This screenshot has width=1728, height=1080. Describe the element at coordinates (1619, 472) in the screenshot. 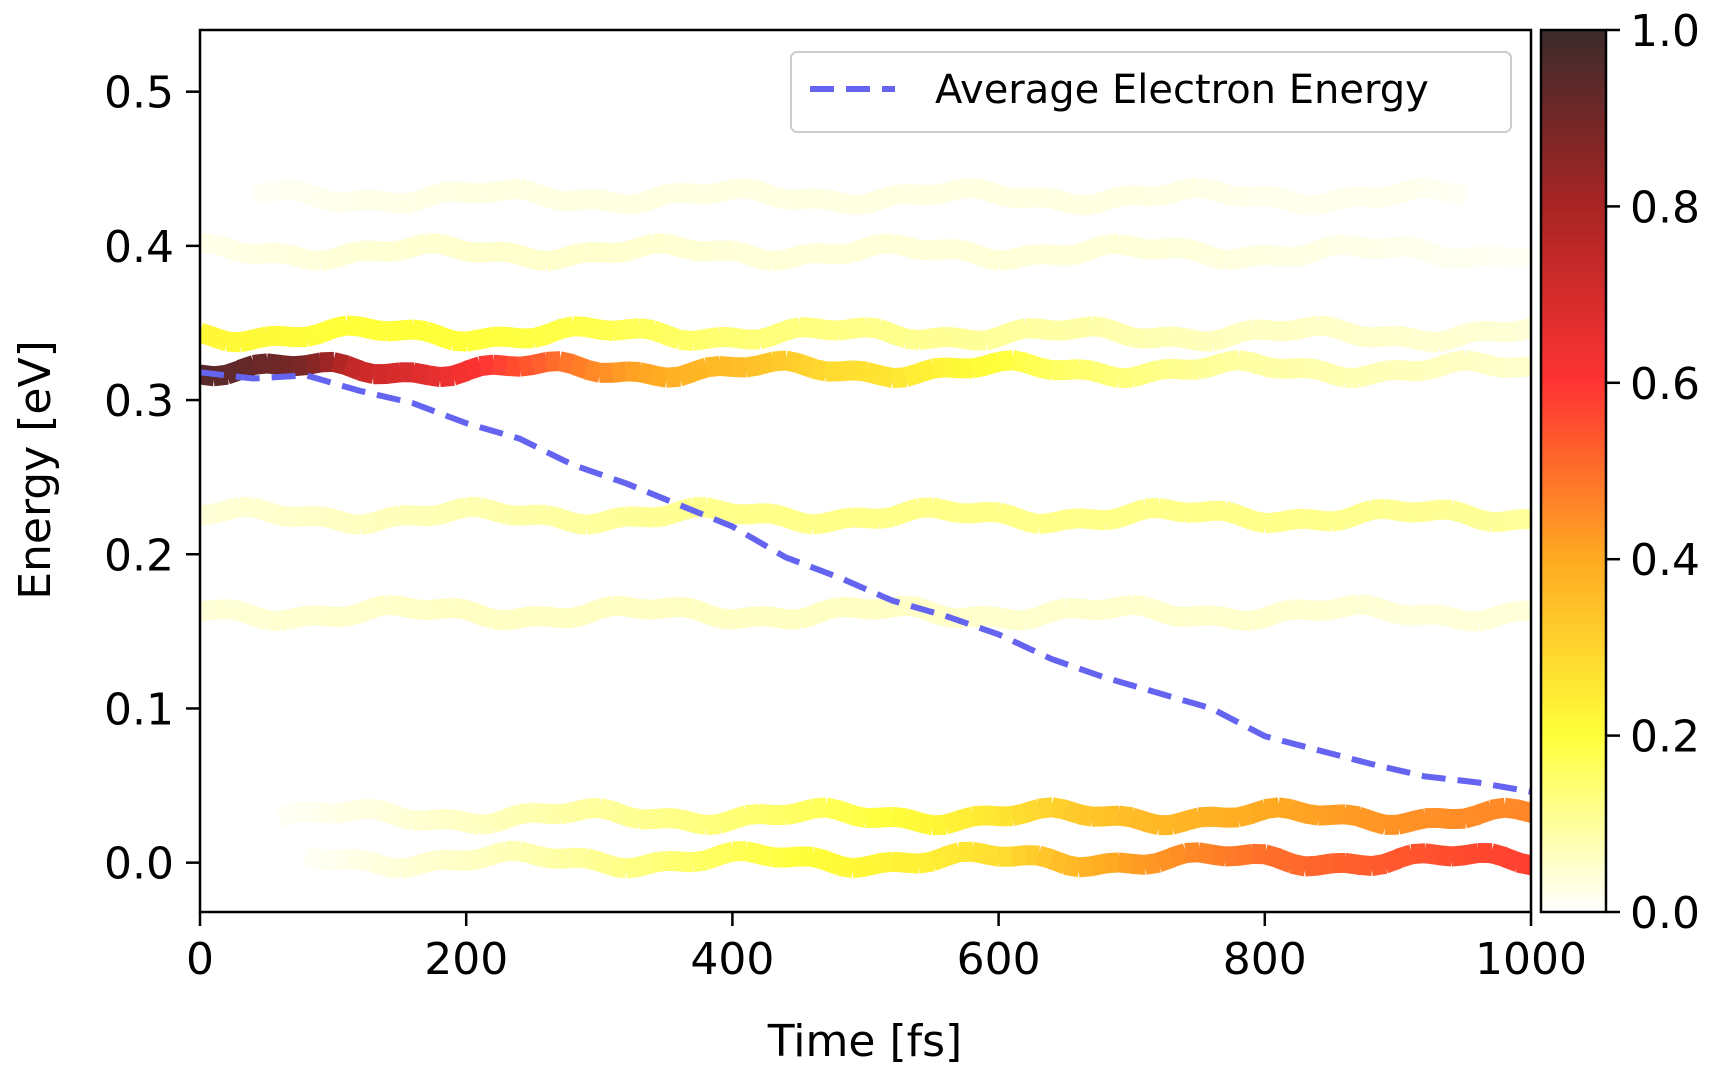

I see `colorbar: 0.0 0.2 0.4 0.6 0.8 1.0` at that location.